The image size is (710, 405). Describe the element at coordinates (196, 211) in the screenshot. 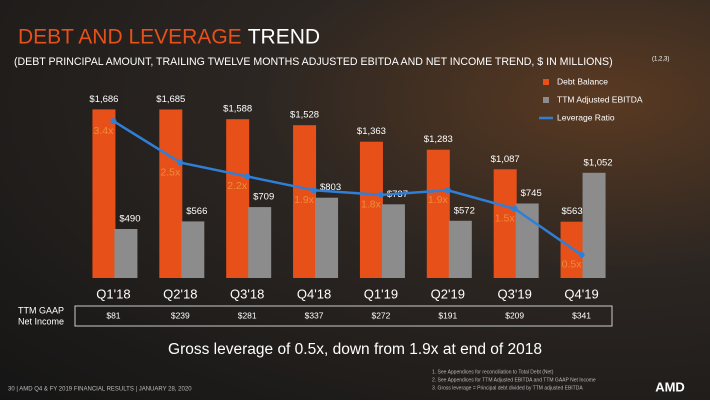

I see `data-label: $566` at that location.